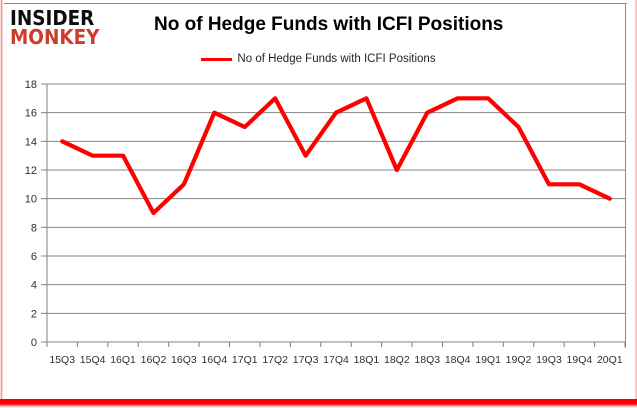 This screenshot has width=637, height=408. What do you see at coordinates (62, 360) in the screenshot?
I see `x-tick-label: 15Q3` at bounding box center [62, 360].